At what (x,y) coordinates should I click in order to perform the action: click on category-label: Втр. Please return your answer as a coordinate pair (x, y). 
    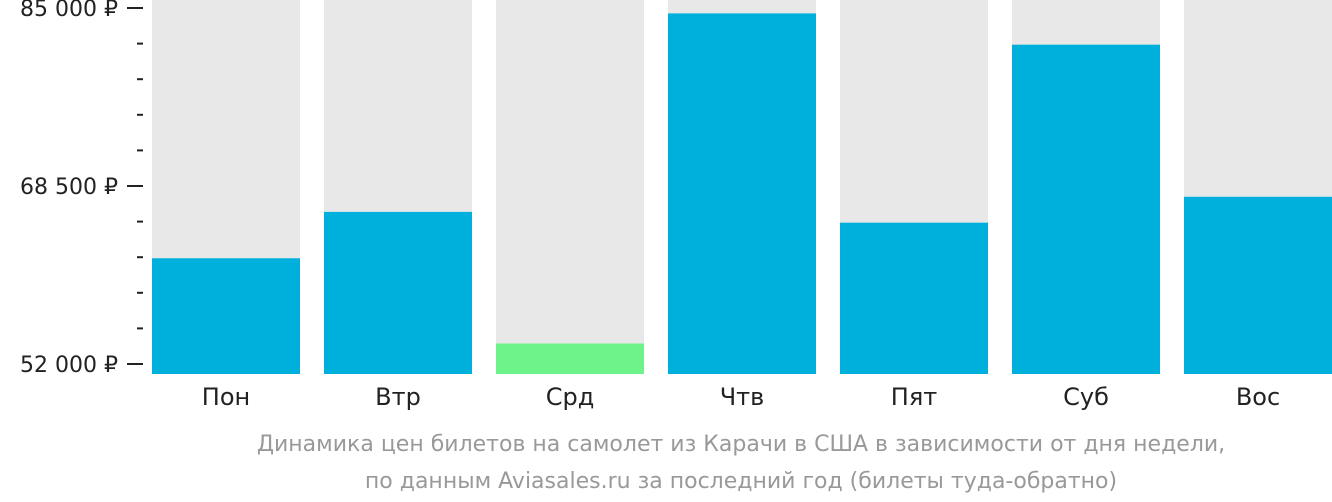
    Looking at the image, I should click on (398, 397).